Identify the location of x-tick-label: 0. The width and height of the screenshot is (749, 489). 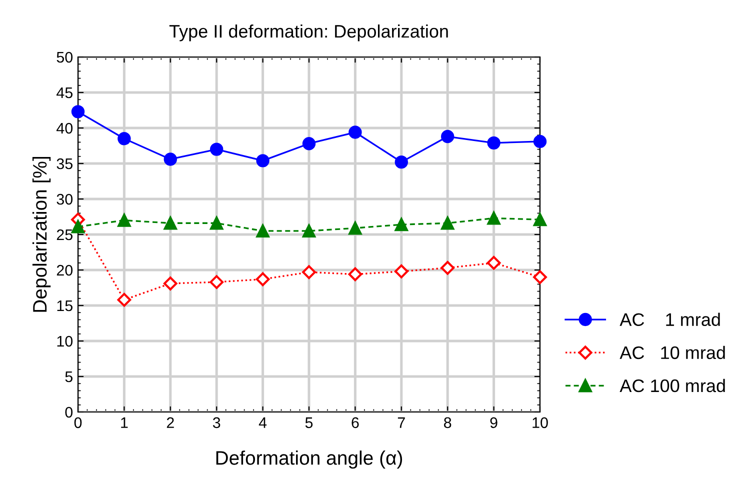
(78, 422).